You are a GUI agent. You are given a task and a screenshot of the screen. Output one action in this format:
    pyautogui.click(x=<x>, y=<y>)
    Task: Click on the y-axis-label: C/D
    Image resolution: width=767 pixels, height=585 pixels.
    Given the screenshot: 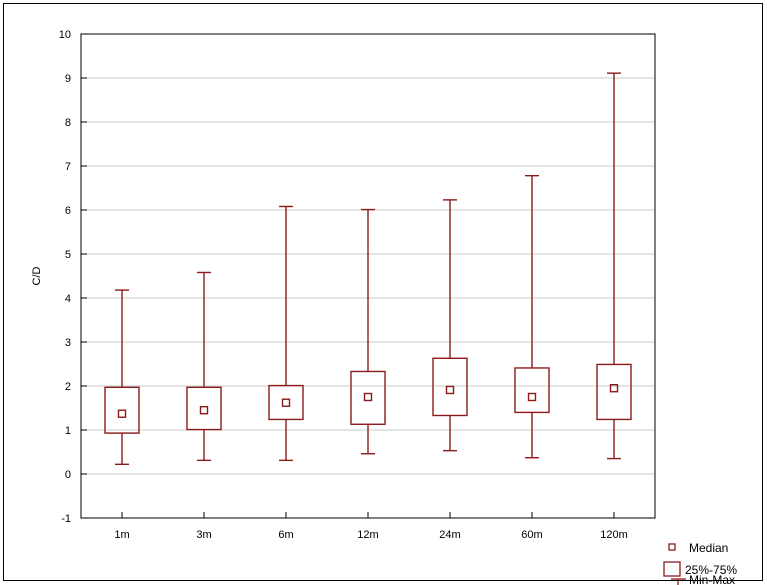 What is the action you would take?
    pyautogui.click(x=37, y=275)
    